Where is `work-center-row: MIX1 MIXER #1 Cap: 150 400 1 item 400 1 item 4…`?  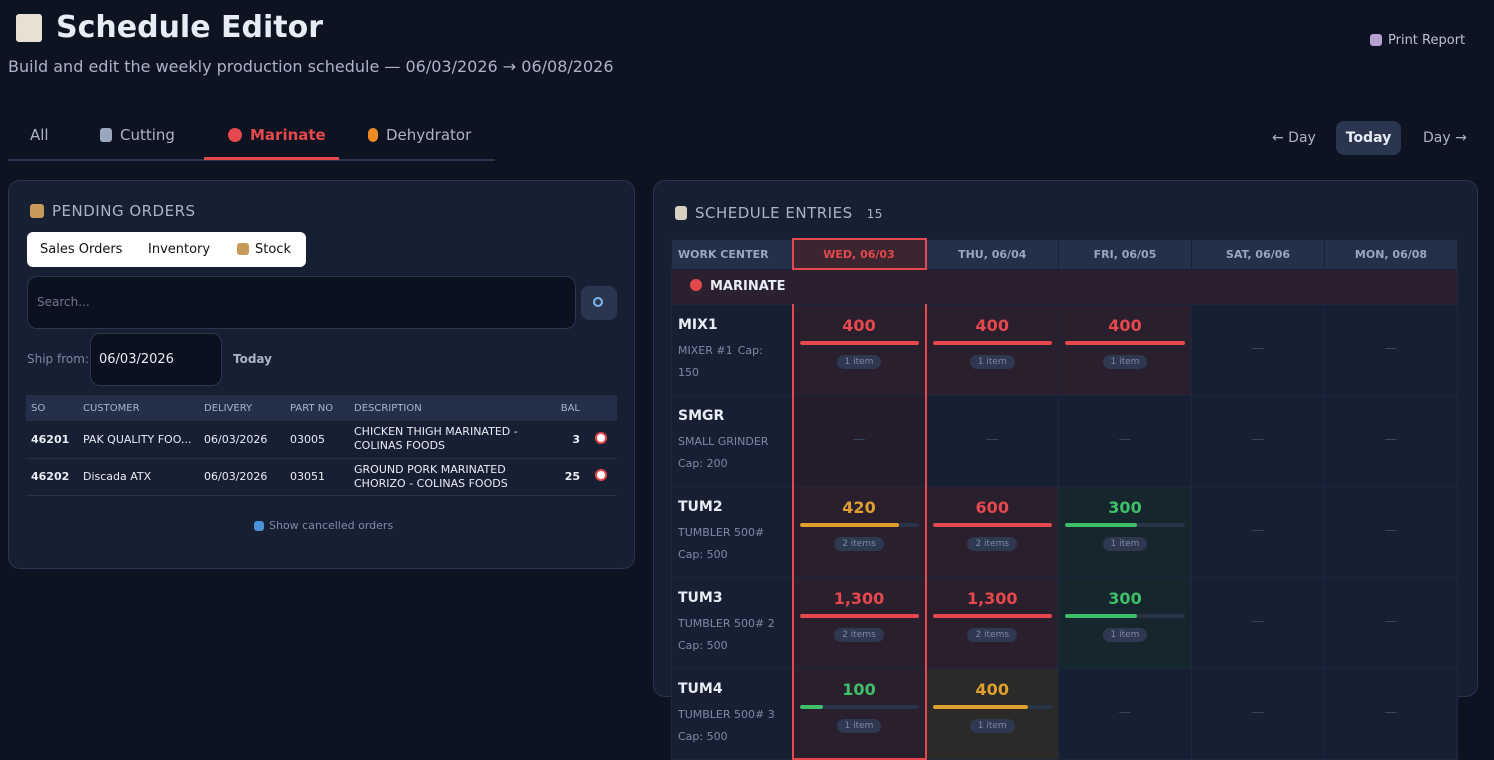 work-center-row: MIX1 MIXER #1 Cap: 150 400 1 item 400 1 item 4… is located at coordinates (1064, 349).